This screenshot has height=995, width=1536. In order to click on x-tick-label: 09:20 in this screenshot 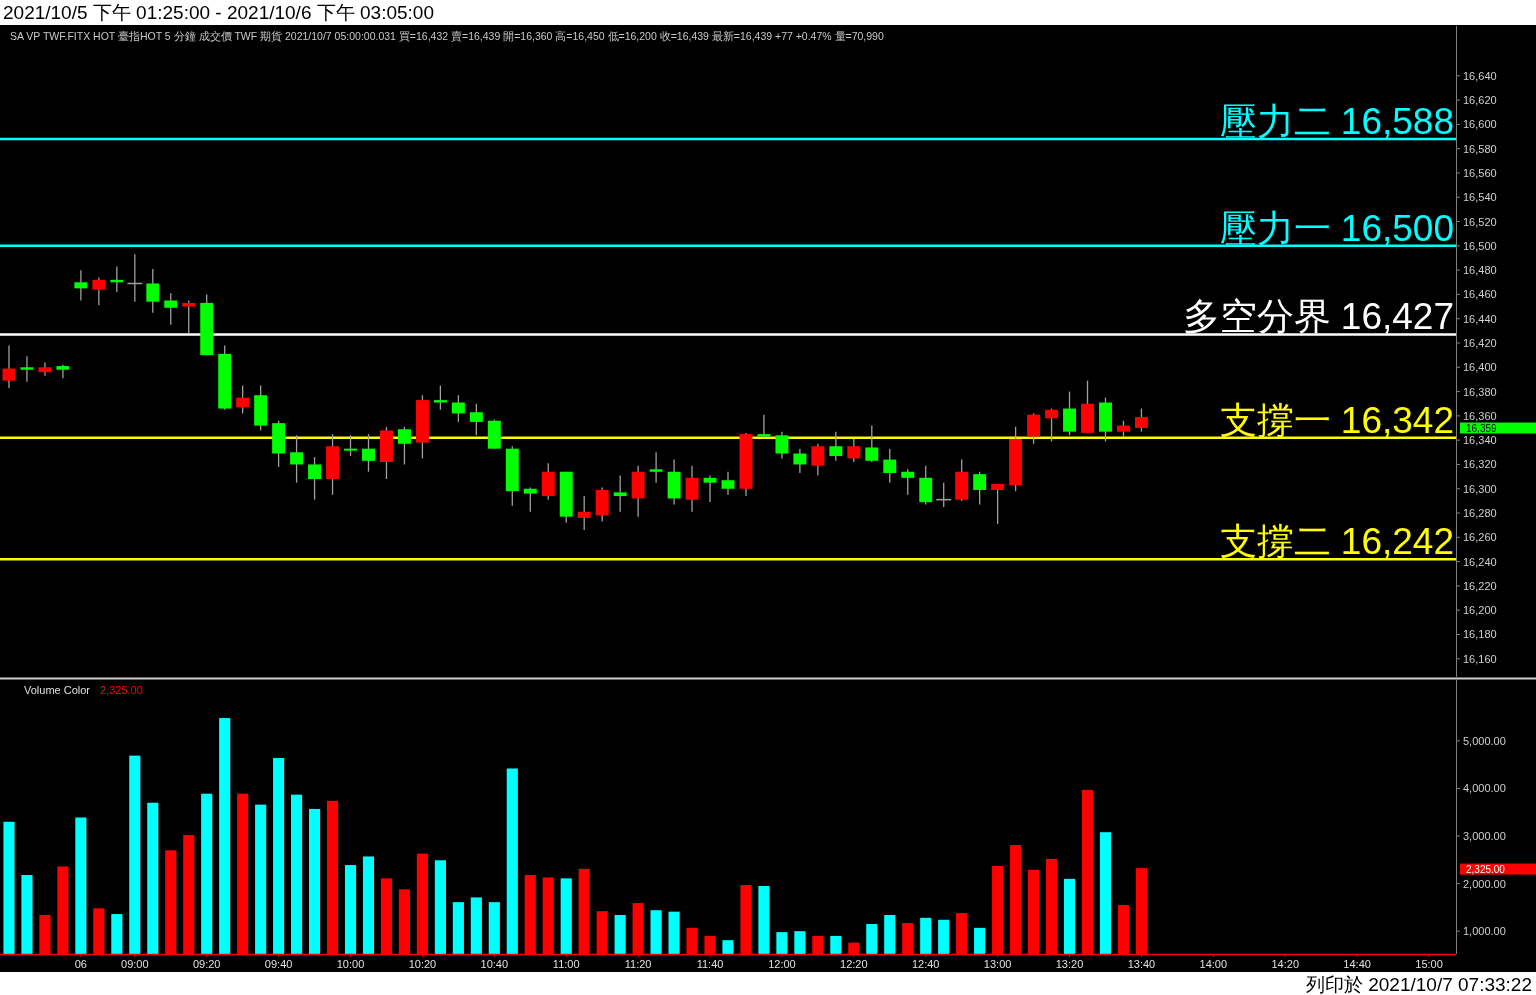, I will do `click(206, 964)`.